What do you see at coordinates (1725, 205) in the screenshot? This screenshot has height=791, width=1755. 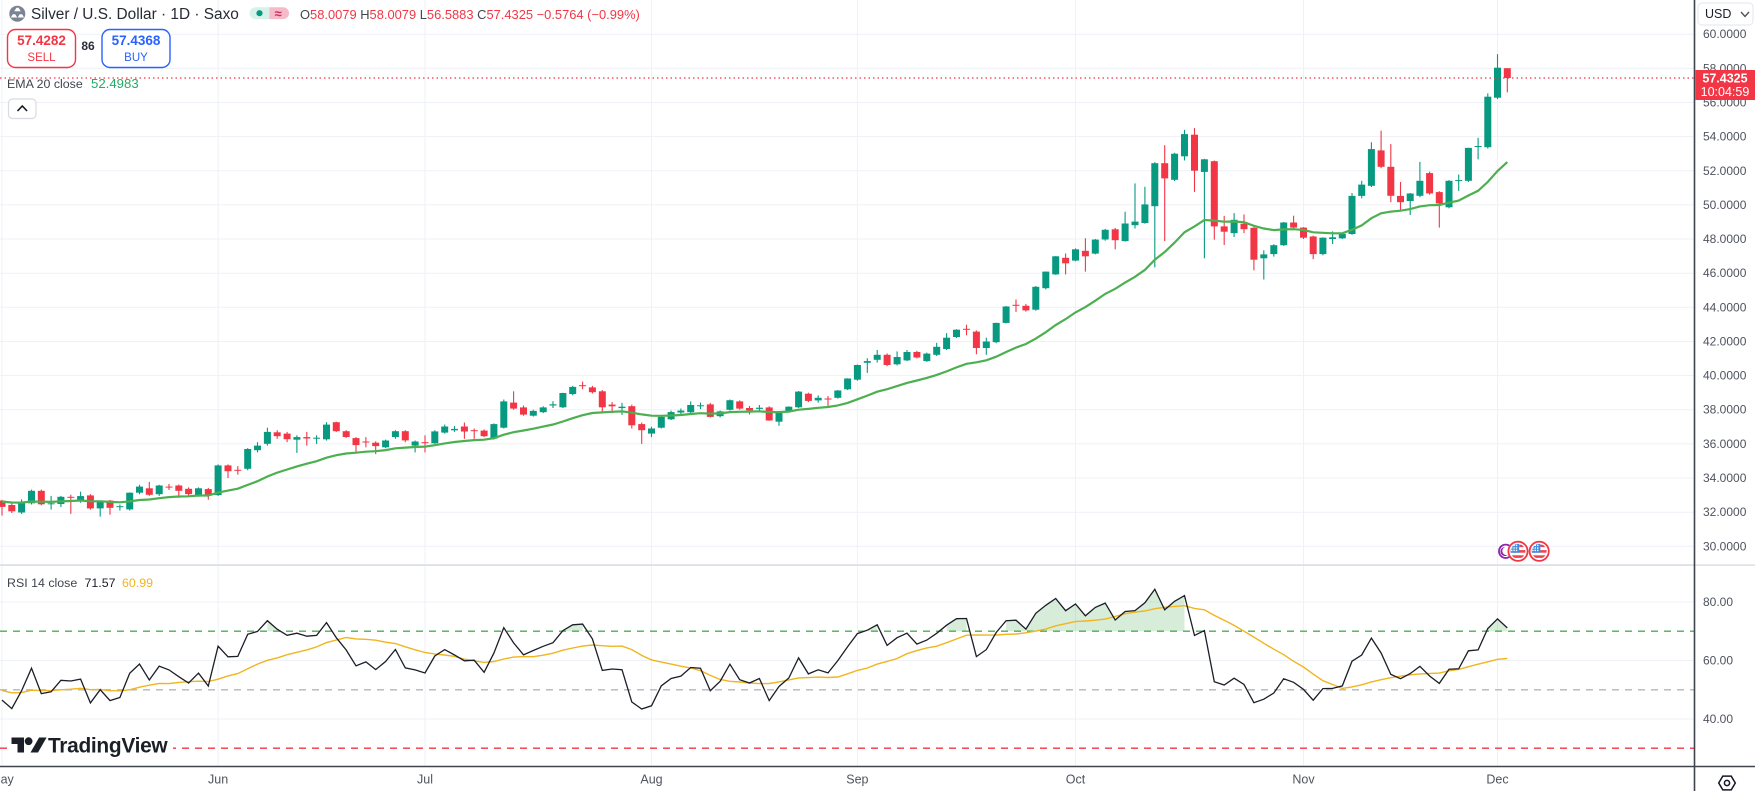 I see `svg-text: 50.0000` at bounding box center [1725, 205].